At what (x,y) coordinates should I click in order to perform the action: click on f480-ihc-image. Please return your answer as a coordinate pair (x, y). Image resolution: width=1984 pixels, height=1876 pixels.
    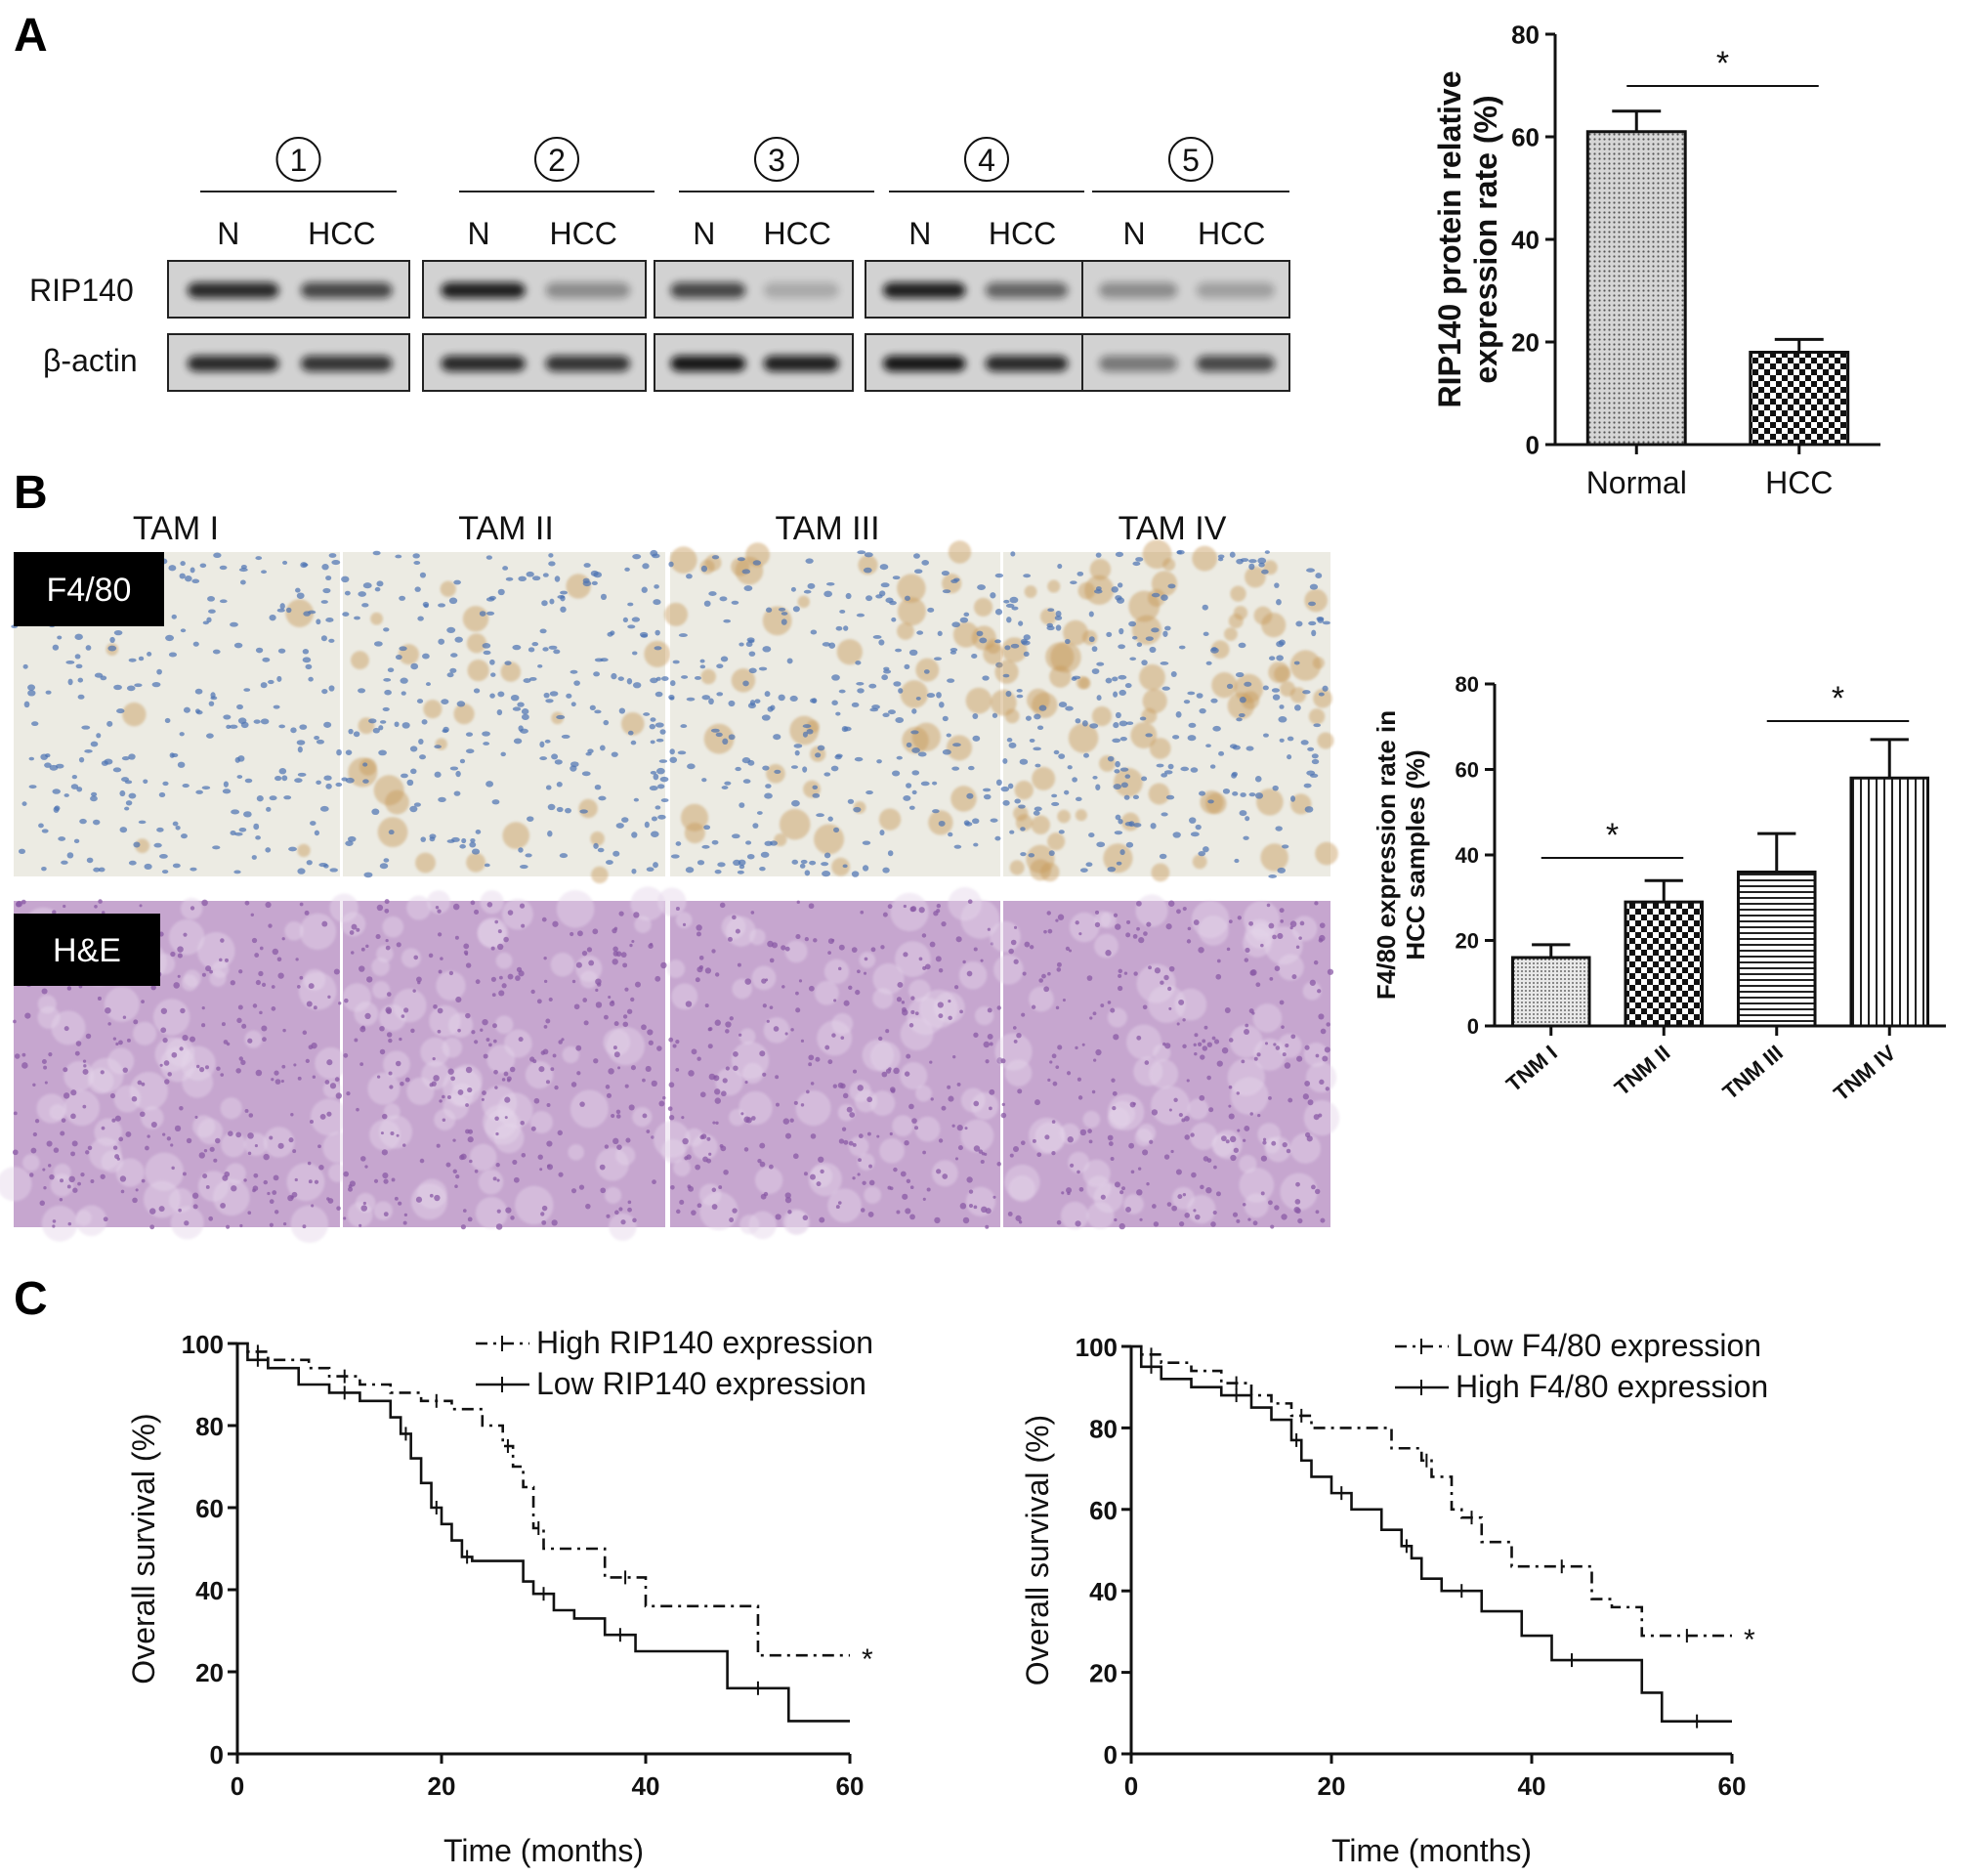
    Looking at the image, I should click on (1166, 714).